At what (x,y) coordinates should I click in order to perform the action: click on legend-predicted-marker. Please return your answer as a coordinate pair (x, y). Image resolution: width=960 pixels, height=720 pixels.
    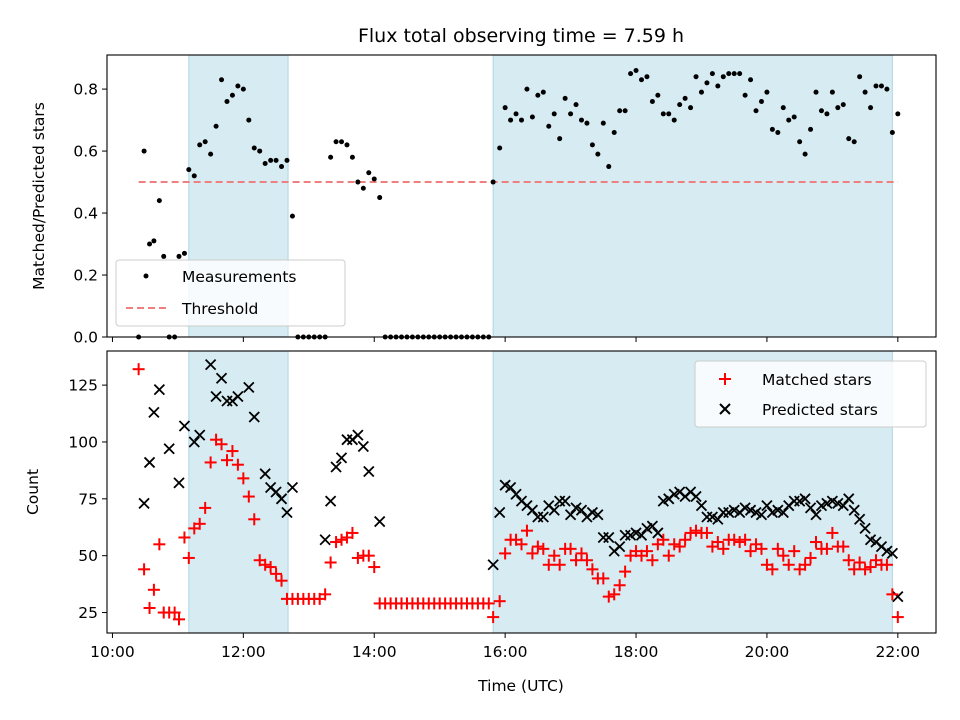
    Looking at the image, I should click on (725, 409).